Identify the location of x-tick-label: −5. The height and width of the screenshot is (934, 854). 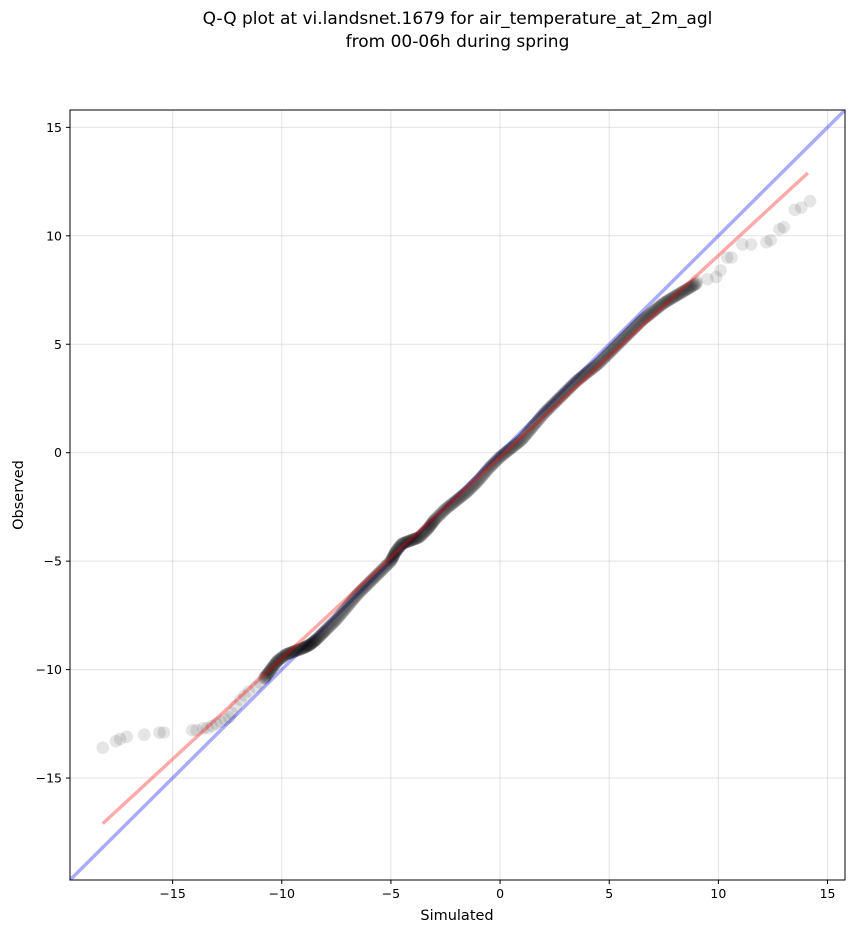
(391, 893).